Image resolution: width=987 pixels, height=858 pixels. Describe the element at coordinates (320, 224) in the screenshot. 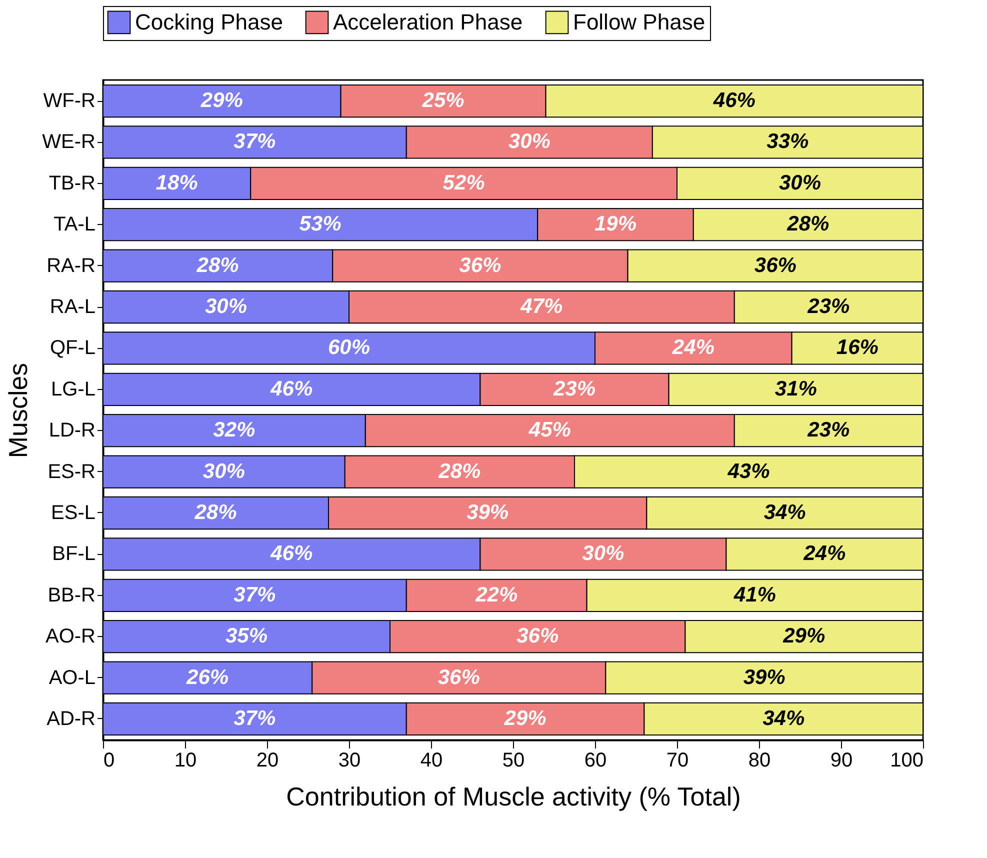

I see `data-label: 53%` at that location.